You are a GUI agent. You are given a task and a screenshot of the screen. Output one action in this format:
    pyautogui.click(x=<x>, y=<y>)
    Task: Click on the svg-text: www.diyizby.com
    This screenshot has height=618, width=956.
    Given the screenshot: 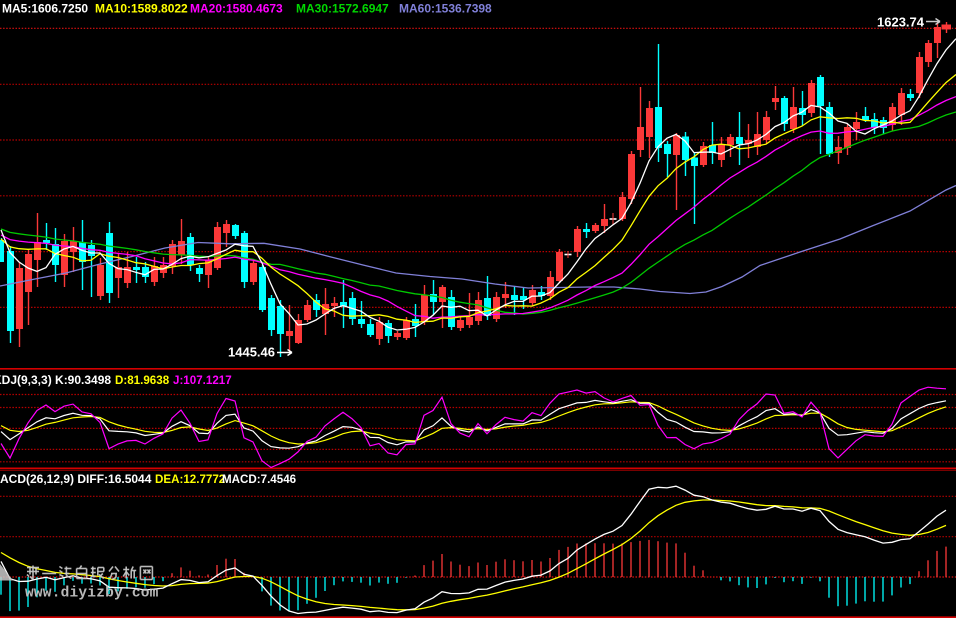 What is the action you would take?
    pyautogui.click(x=92, y=594)
    